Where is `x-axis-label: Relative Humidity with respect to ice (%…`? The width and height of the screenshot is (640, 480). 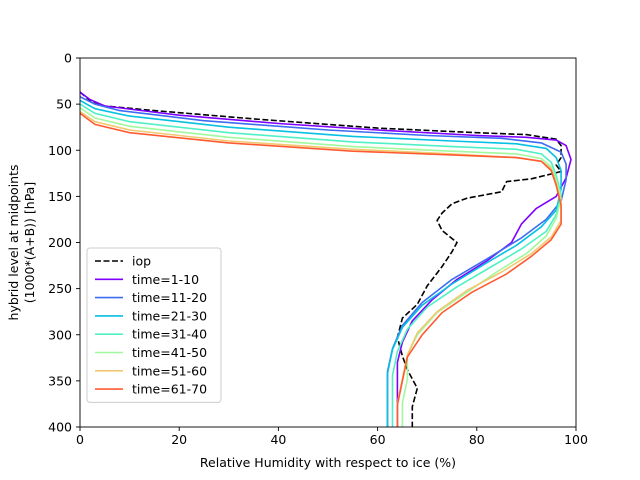
x-axis-label: Relative Humidity with respect to ice (%… is located at coordinates (328, 462).